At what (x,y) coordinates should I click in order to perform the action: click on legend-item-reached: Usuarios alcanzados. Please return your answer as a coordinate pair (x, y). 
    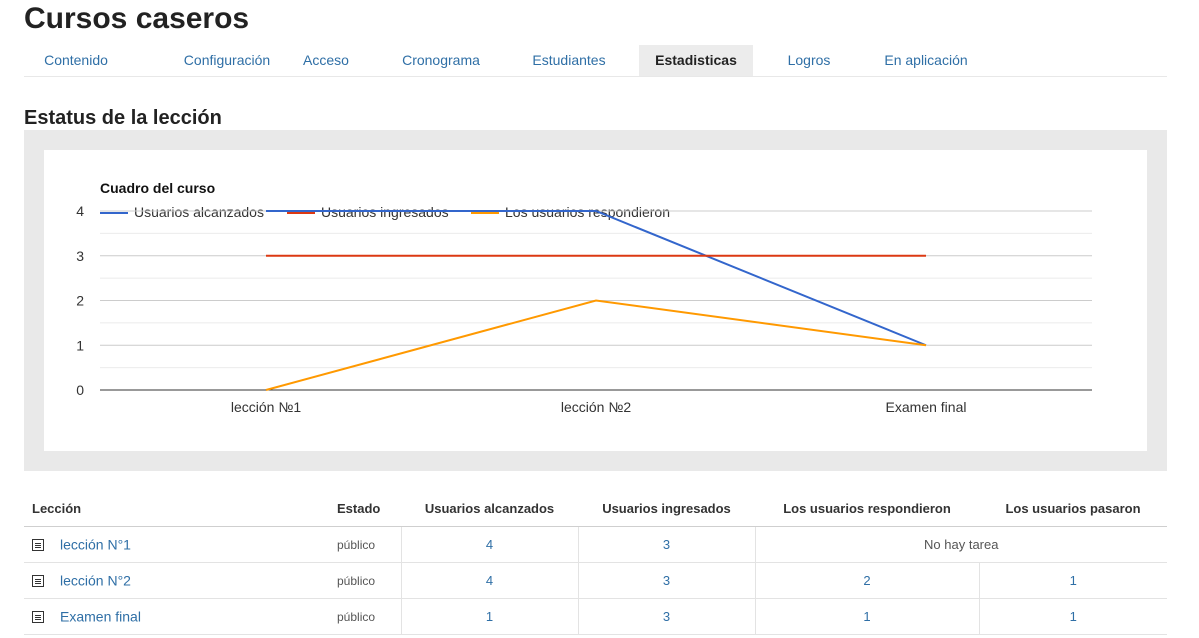
    Looking at the image, I should click on (182, 212).